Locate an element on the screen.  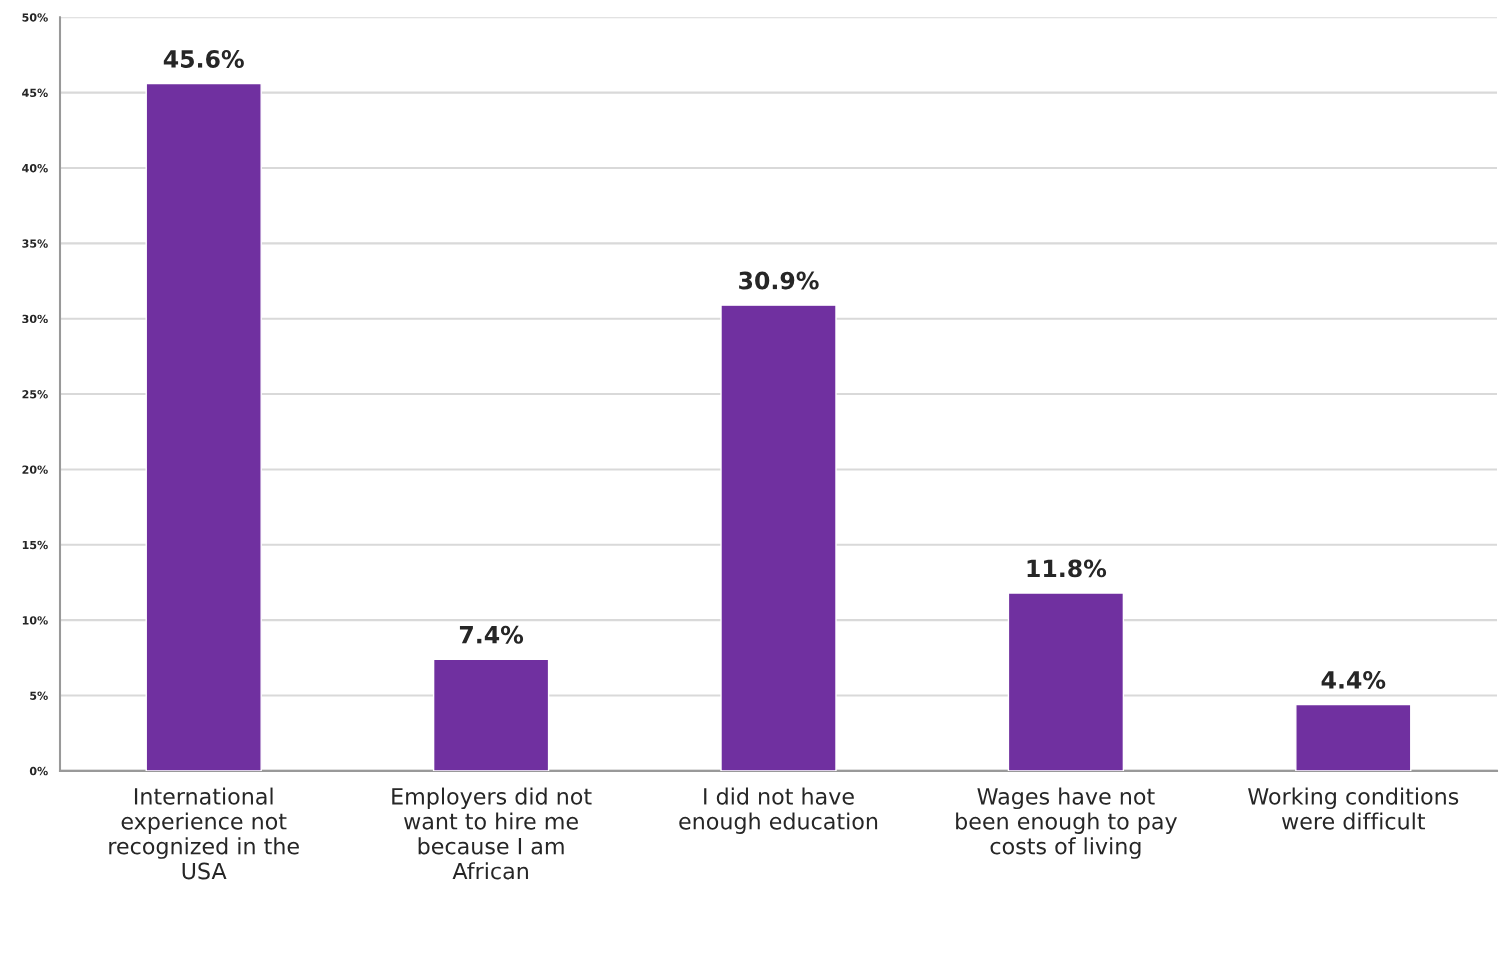
y-tick-label: 30% is located at coordinates (35, 319).